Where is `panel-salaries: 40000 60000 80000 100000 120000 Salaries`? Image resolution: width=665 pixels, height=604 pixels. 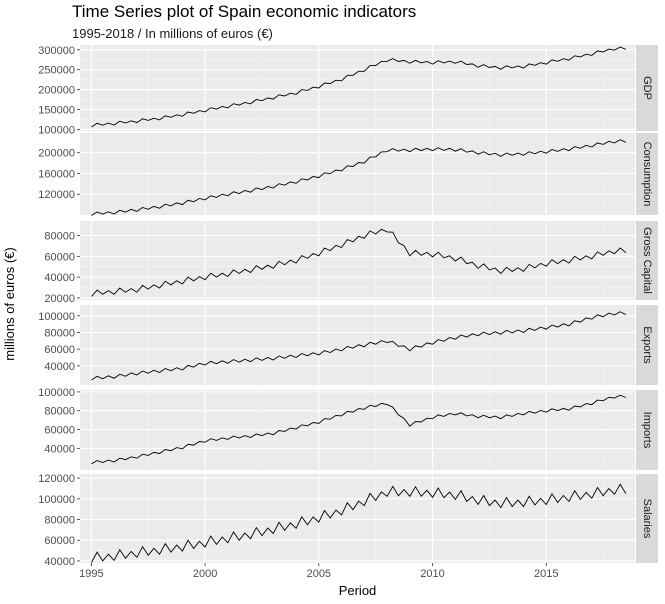
panel-salaries: 40000 60000 80000 100000 120000 Salaries is located at coordinates (348, 520).